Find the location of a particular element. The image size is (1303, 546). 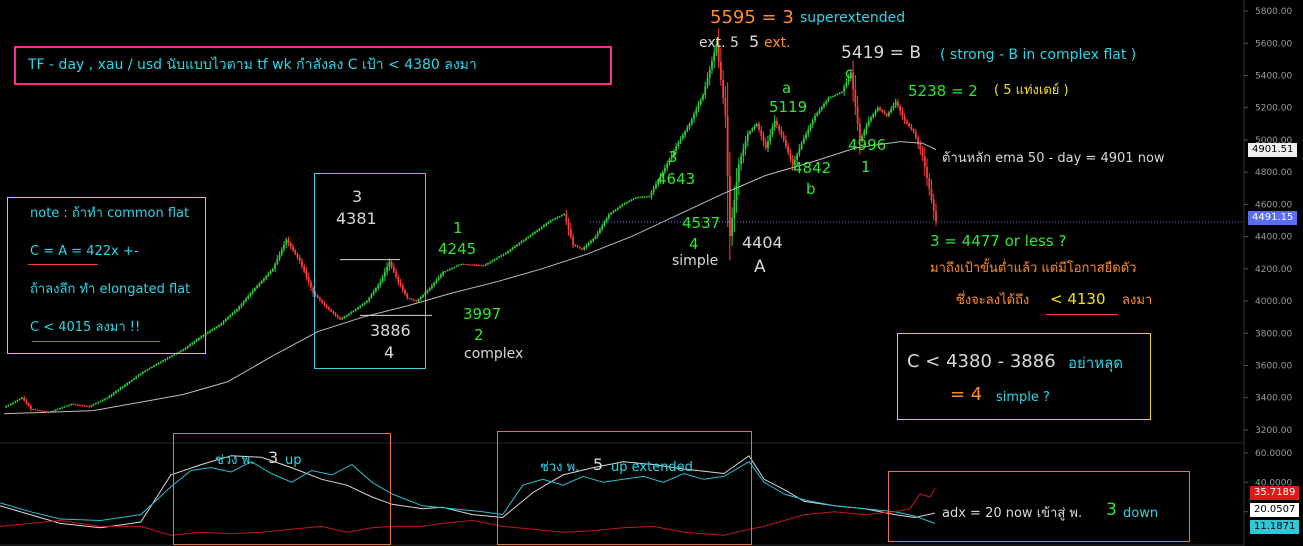

adx-tick-label: 40.0000 is located at coordinates (1273, 483).